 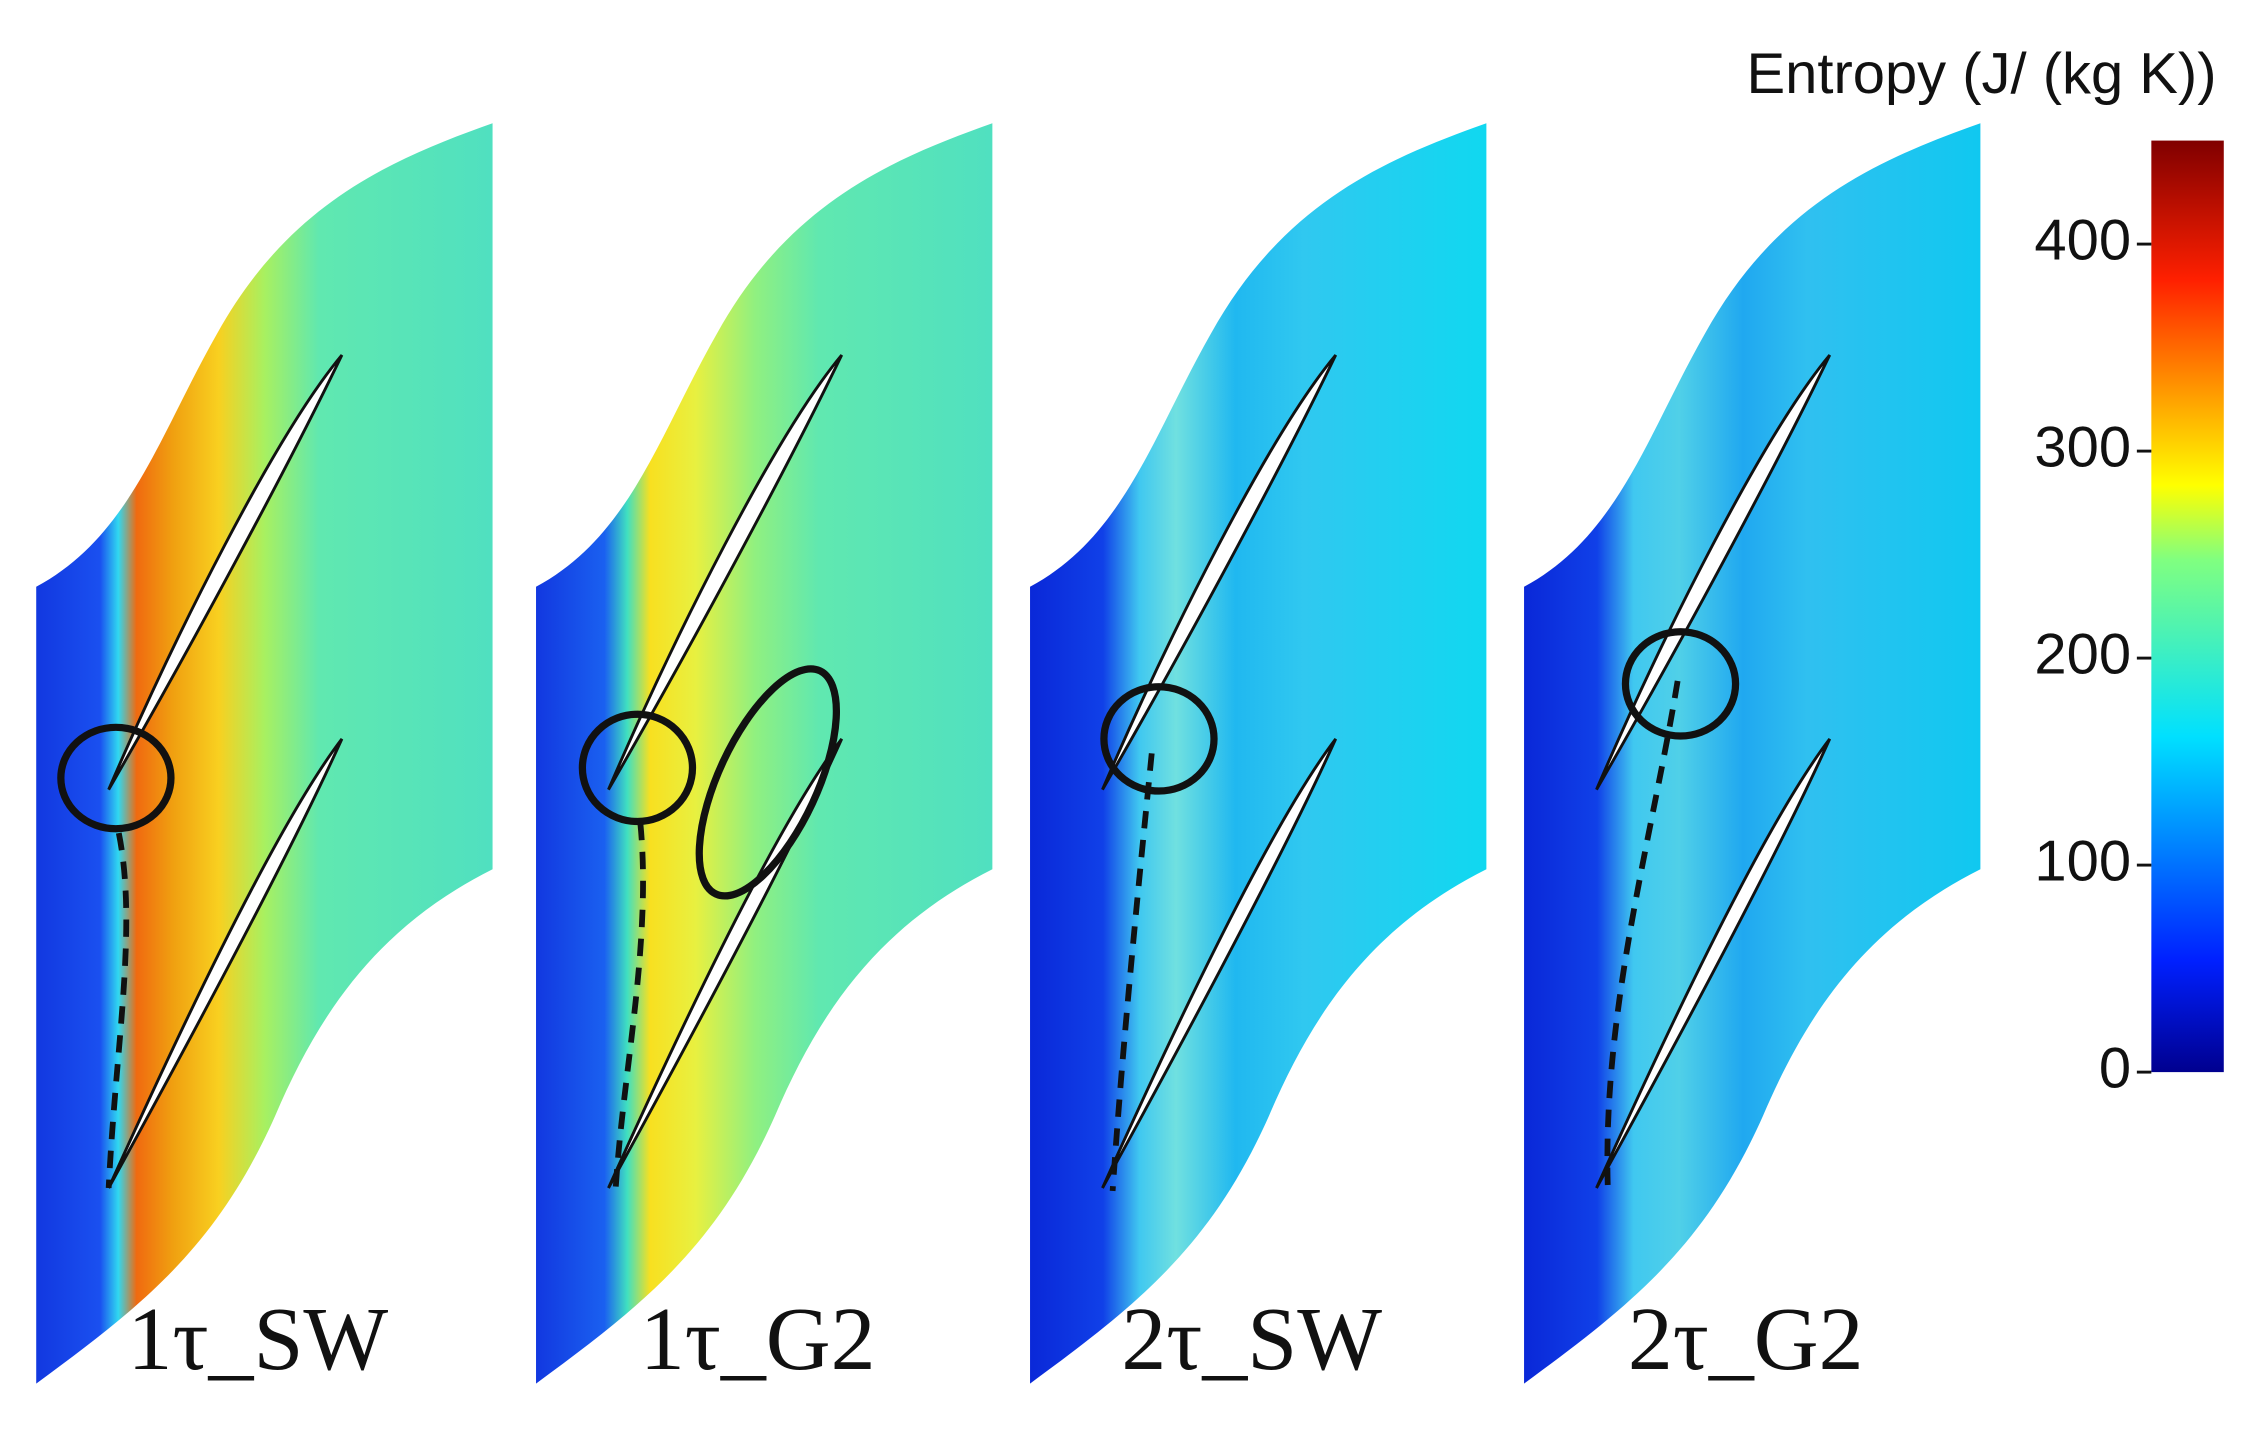 I want to click on colorbar-title: Entropy (J/ (kg K)), so click(x=1981, y=74).